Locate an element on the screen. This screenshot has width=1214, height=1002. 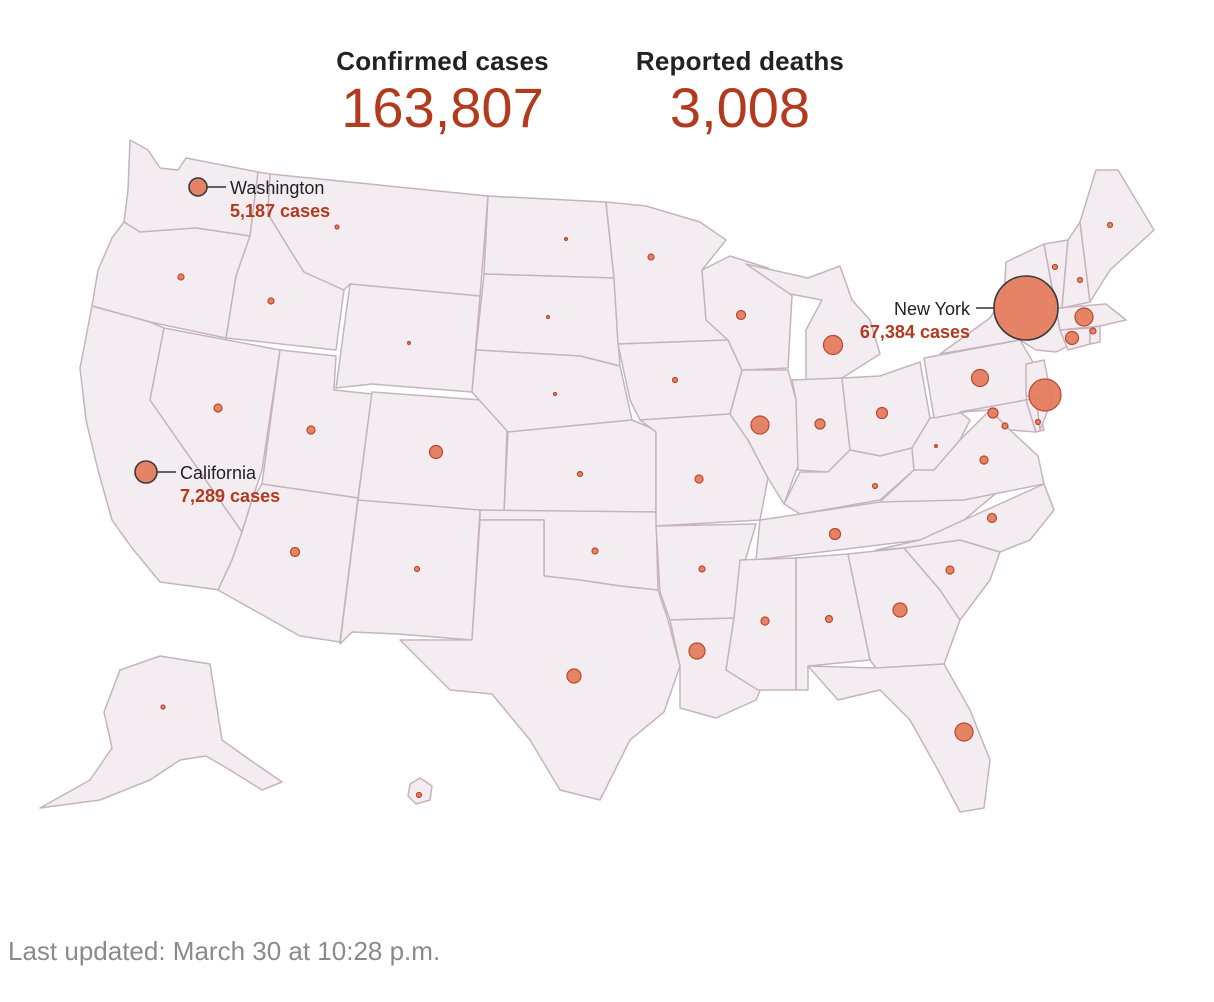
bubble-north-dakota is located at coordinates (566, 239).